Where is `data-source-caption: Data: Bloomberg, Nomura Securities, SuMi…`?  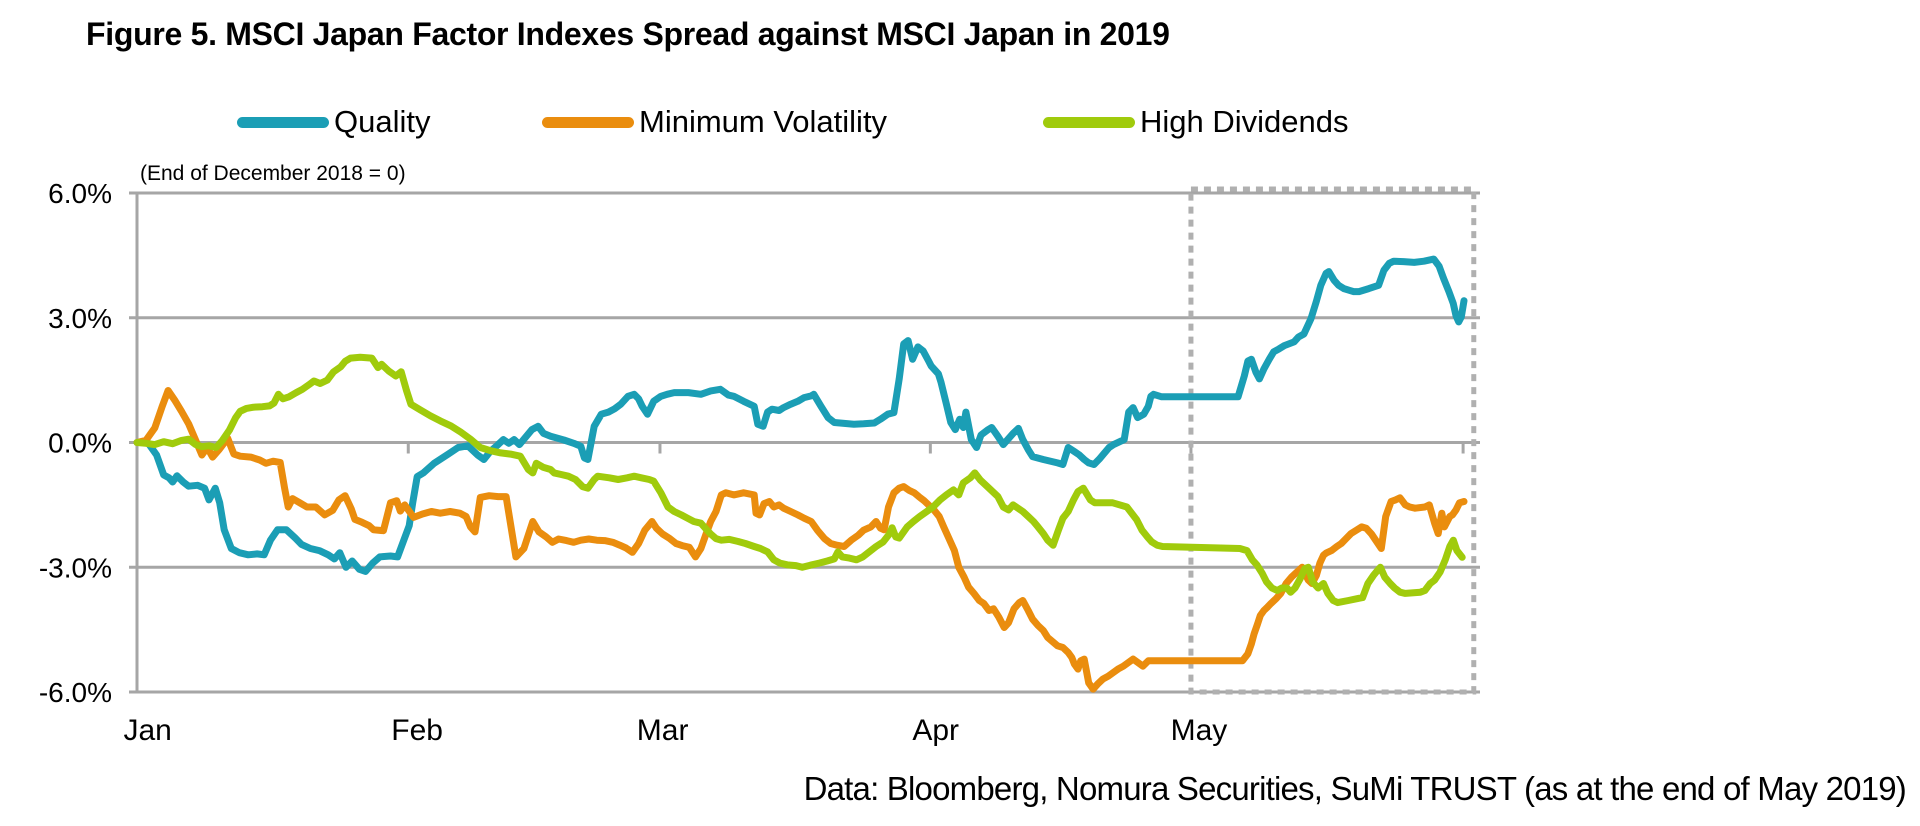
data-source-caption: Data: Bloomberg, Nomura Securities, SuMi… is located at coordinates (1355, 788).